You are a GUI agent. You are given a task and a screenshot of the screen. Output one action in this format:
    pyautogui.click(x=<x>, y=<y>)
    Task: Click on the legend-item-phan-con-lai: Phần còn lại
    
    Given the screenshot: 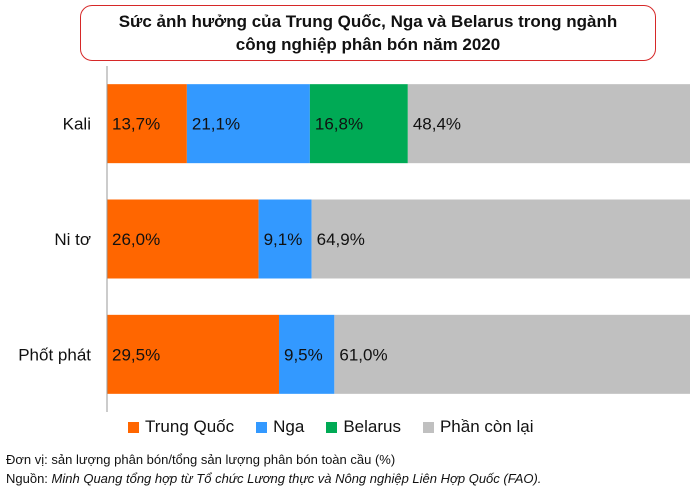 What is the action you would take?
    pyautogui.click(x=478, y=427)
    